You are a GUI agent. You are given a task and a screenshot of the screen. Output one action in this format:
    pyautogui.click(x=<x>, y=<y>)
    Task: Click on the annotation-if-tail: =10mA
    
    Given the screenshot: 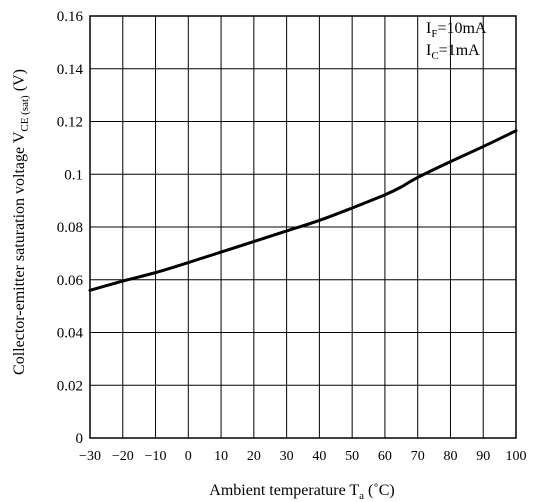 What is the action you would take?
    pyautogui.click(x=461, y=28)
    